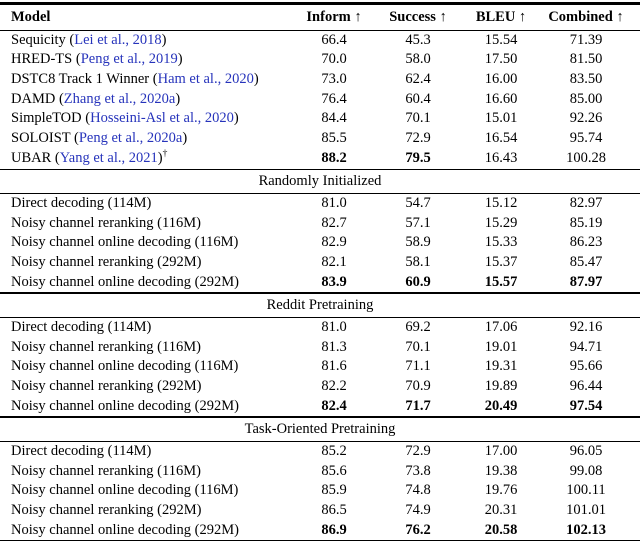 The width and height of the screenshot is (640, 541). What do you see at coordinates (334, 346) in the screenshot?
I see `inform-value: 81.3` at bounding box center [334, 346].